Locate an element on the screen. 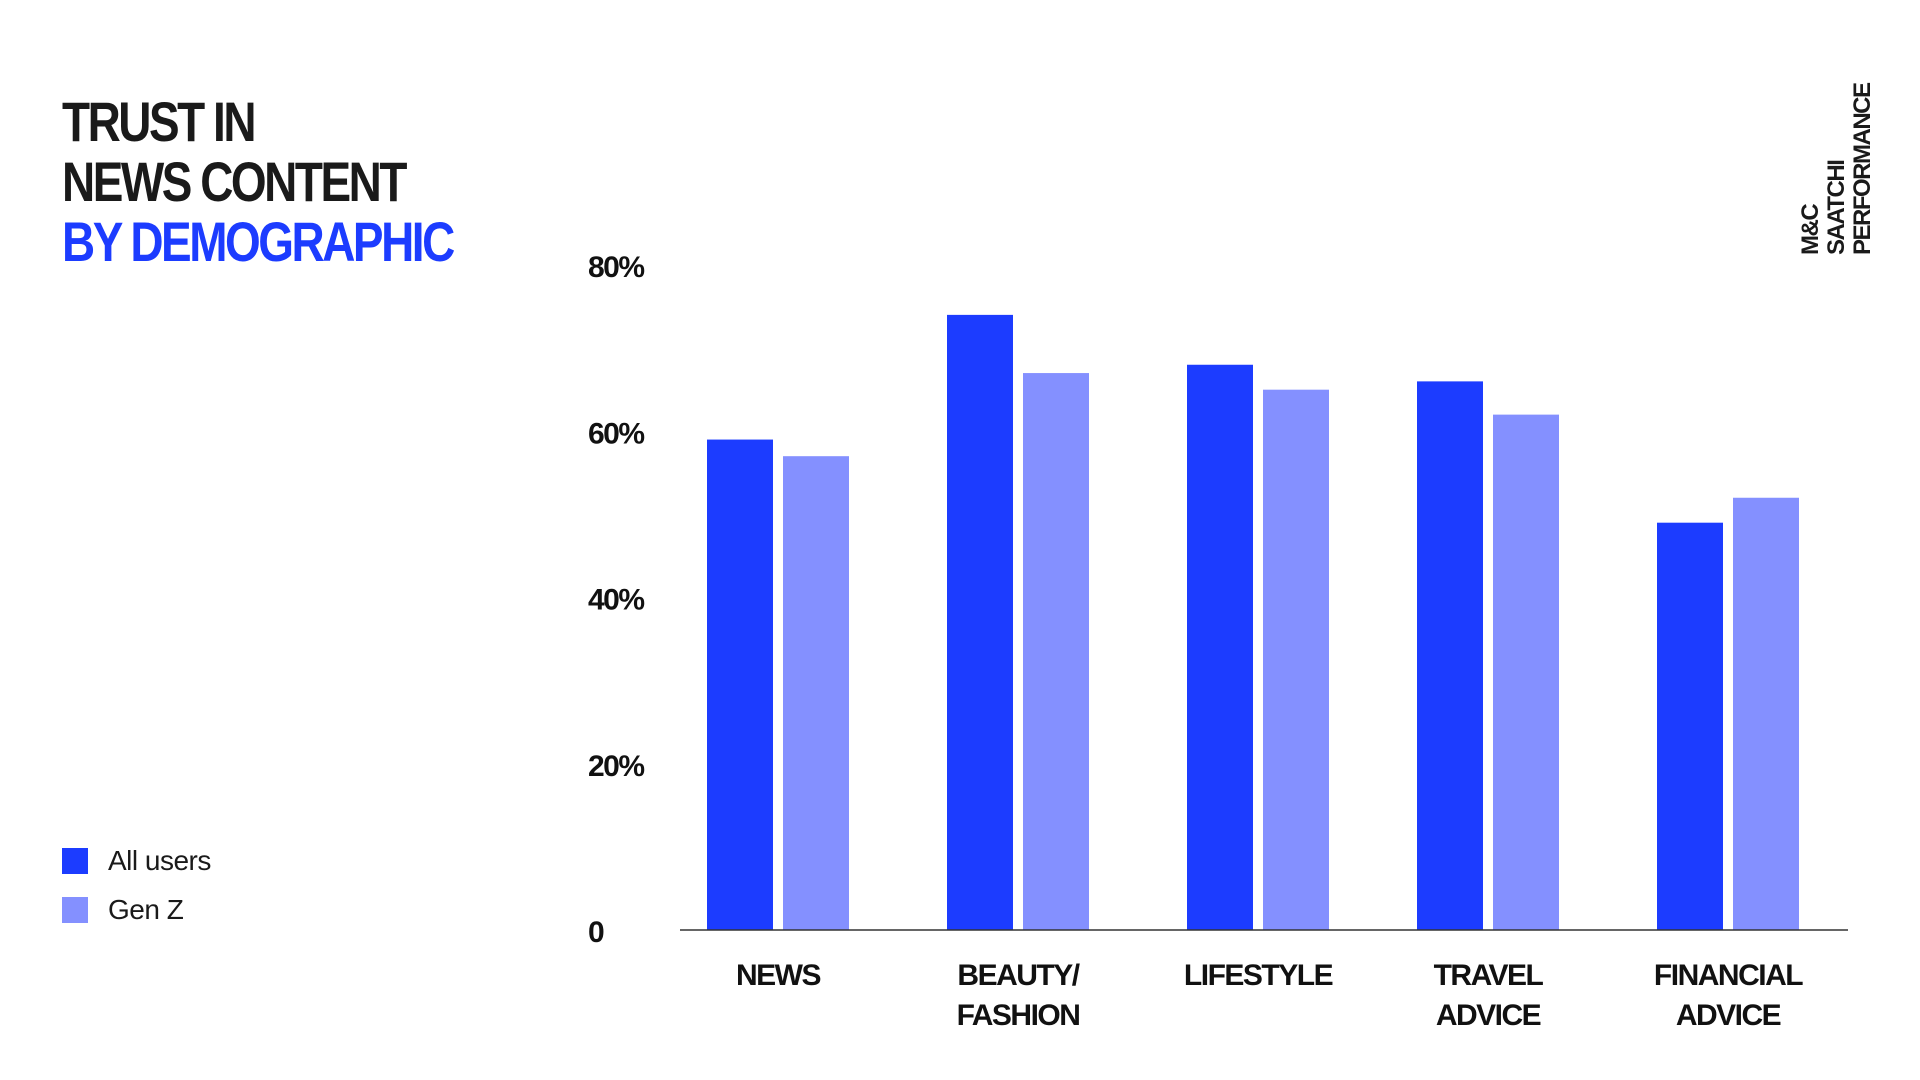  y-tick-label-1: 20% is located at coordinates (616, 766).